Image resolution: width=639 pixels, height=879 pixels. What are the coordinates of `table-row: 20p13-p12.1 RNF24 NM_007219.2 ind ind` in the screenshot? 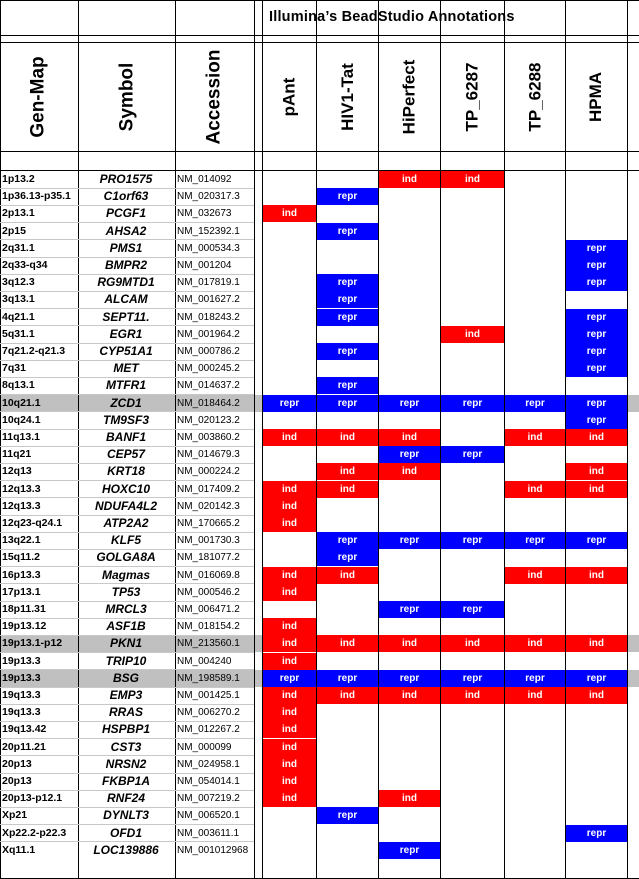 It's located at (319, 799).